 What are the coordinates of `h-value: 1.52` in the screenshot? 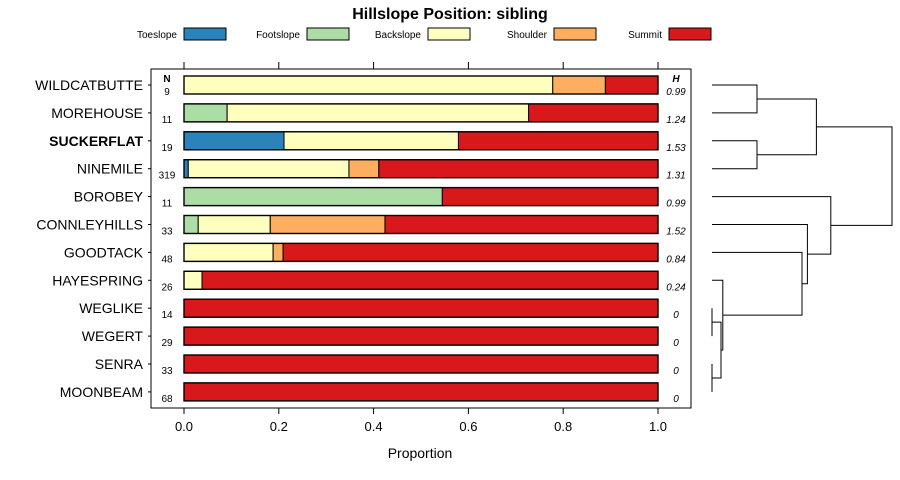 It's located at (676, 232).